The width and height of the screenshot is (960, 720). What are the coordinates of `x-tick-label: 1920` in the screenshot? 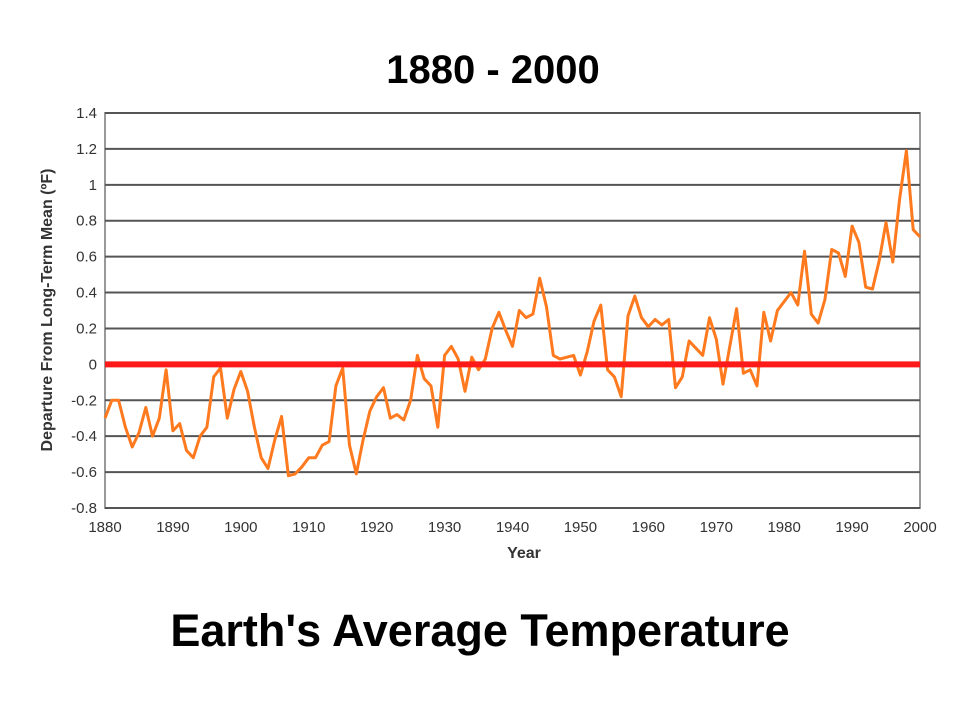 It's located at (376, 527).